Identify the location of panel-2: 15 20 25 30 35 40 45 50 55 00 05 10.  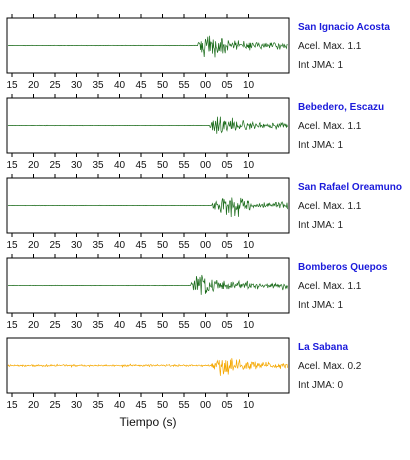
(148, 132).